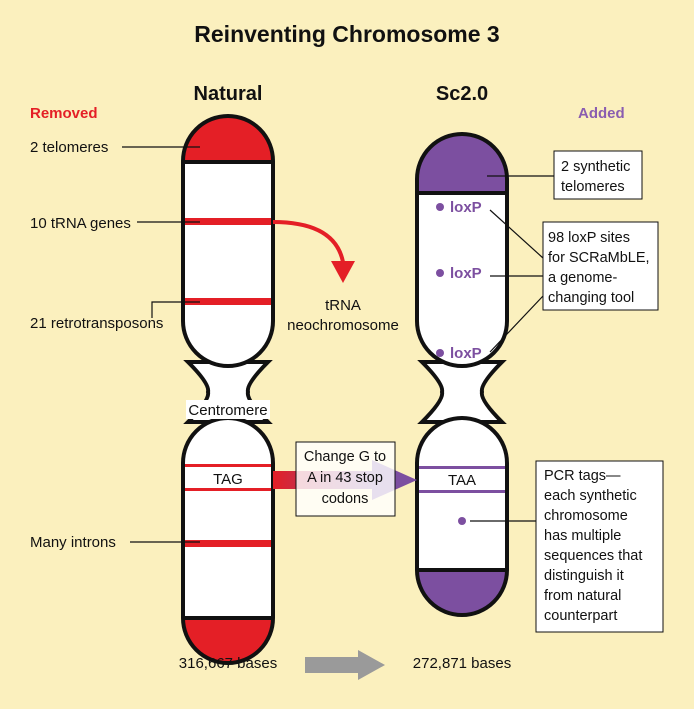  Describe the element at coordinates (599, 258) in the screenshot. I see `loxp-box-line2: for SCRaMbLE,` at that location.